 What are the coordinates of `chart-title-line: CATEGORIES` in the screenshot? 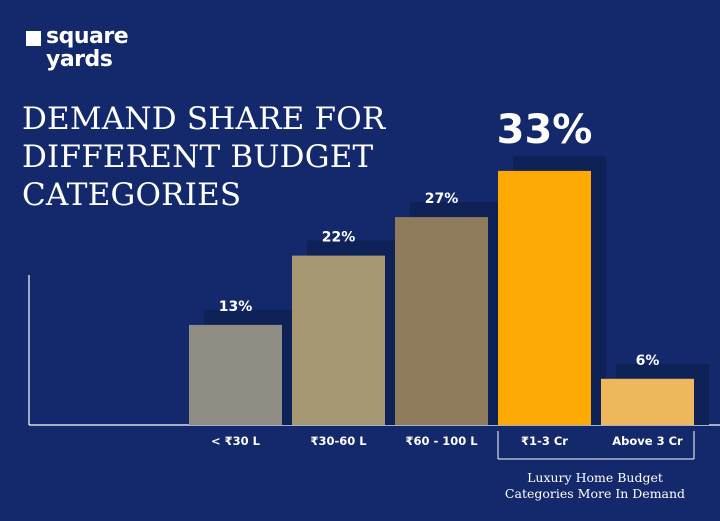 It's located at (132, 195).